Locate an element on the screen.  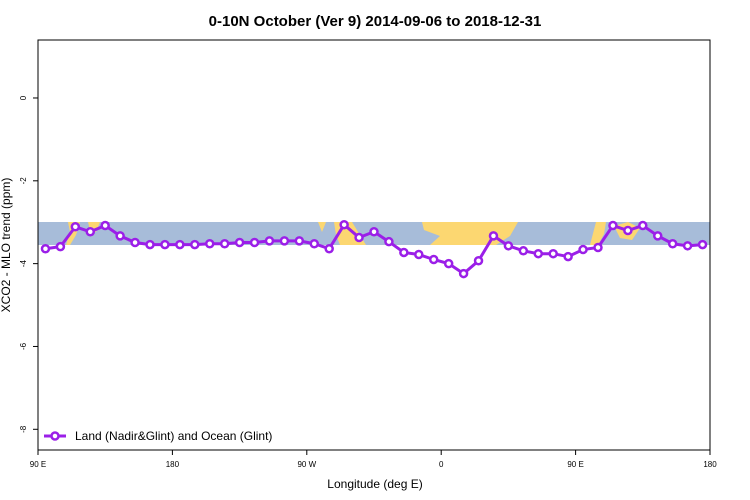
x-tick-label: 90 W is located at coordinates (306, 464).